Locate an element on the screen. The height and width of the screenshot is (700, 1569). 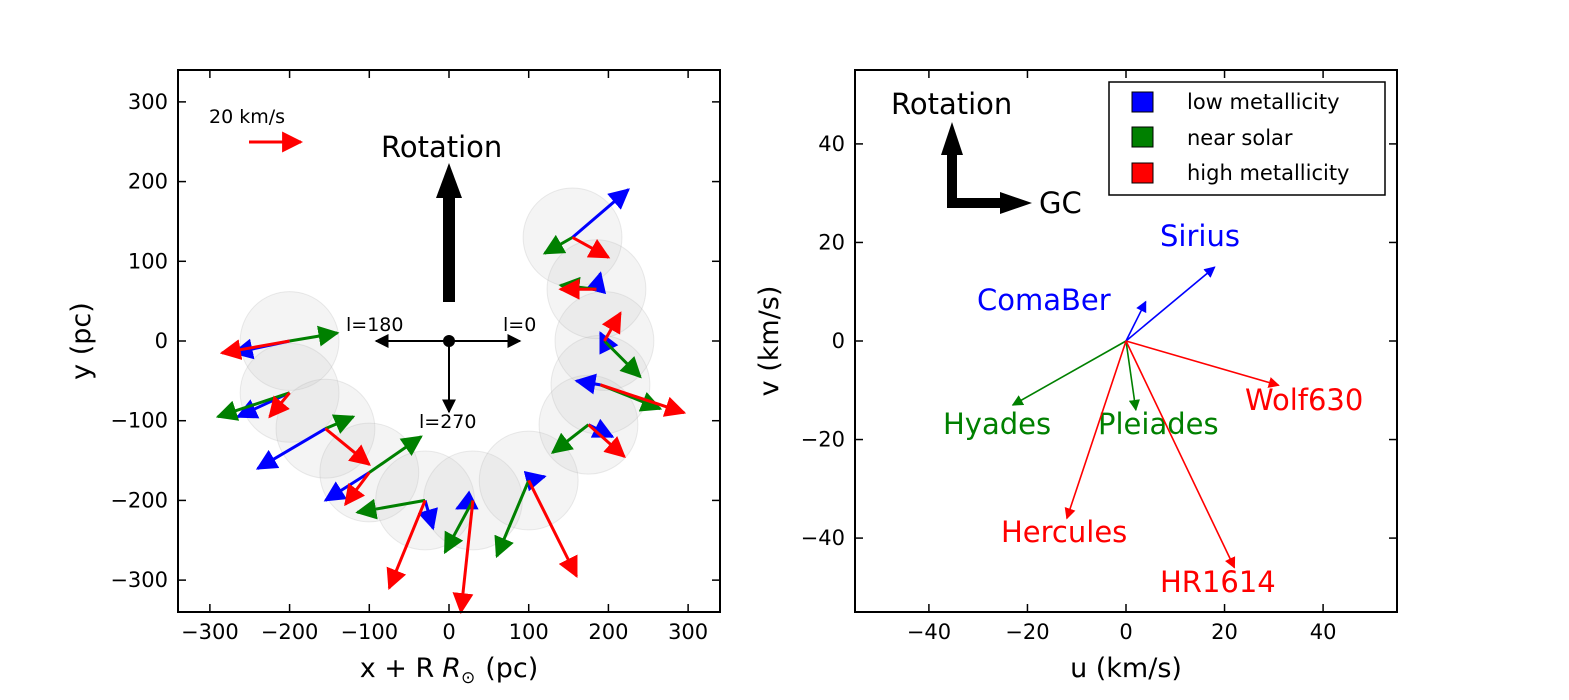
y-tick-label: 200 is located at coordinates (148, 182).